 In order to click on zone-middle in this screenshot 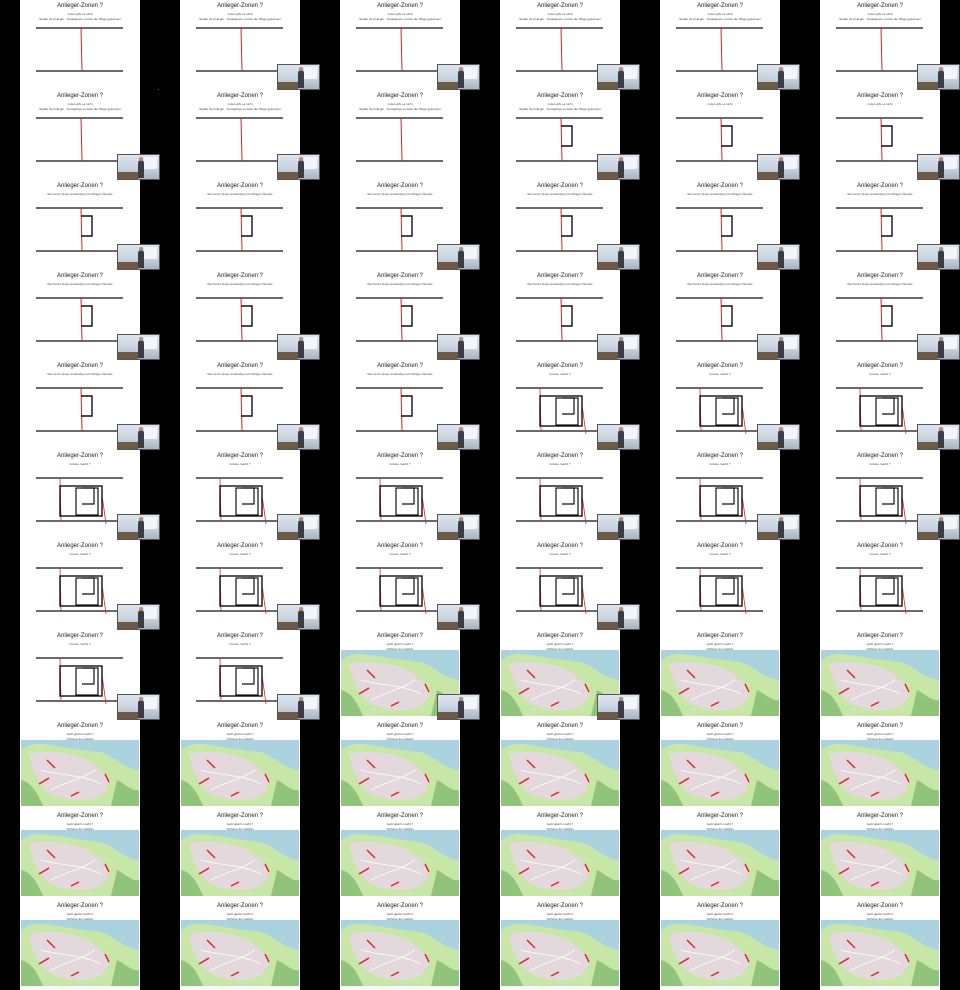, I will do `click(567, 501)`.